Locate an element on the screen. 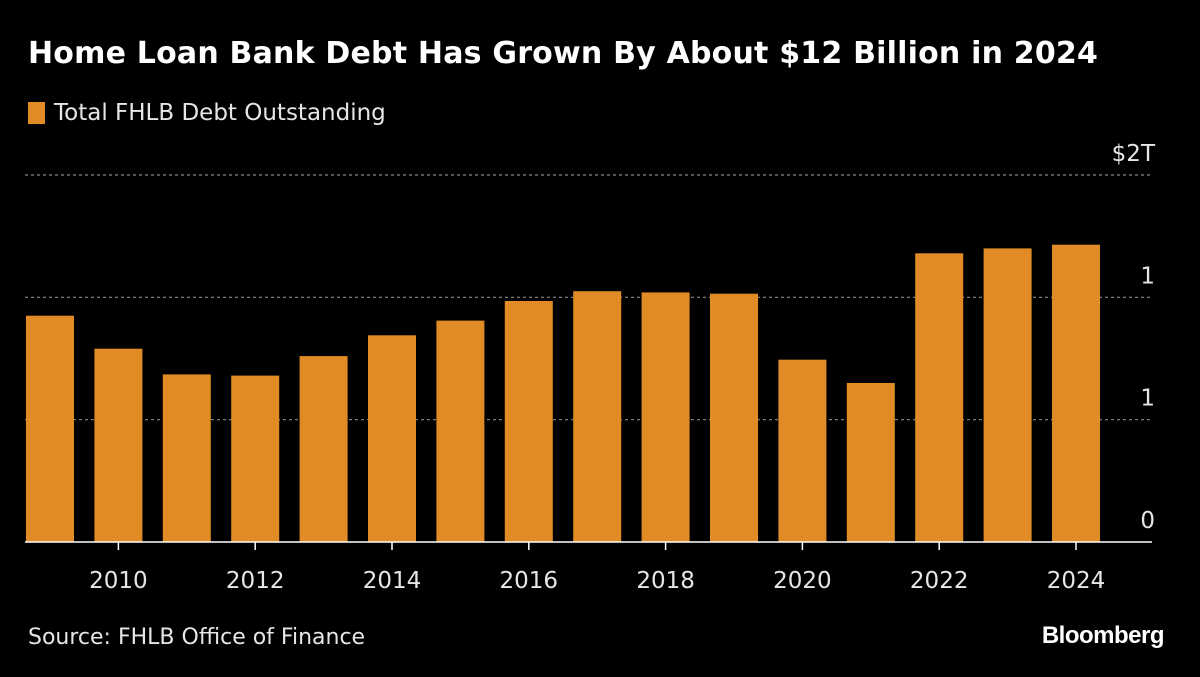  x-tick-label: 2022 is located at coordinates (939, 581).